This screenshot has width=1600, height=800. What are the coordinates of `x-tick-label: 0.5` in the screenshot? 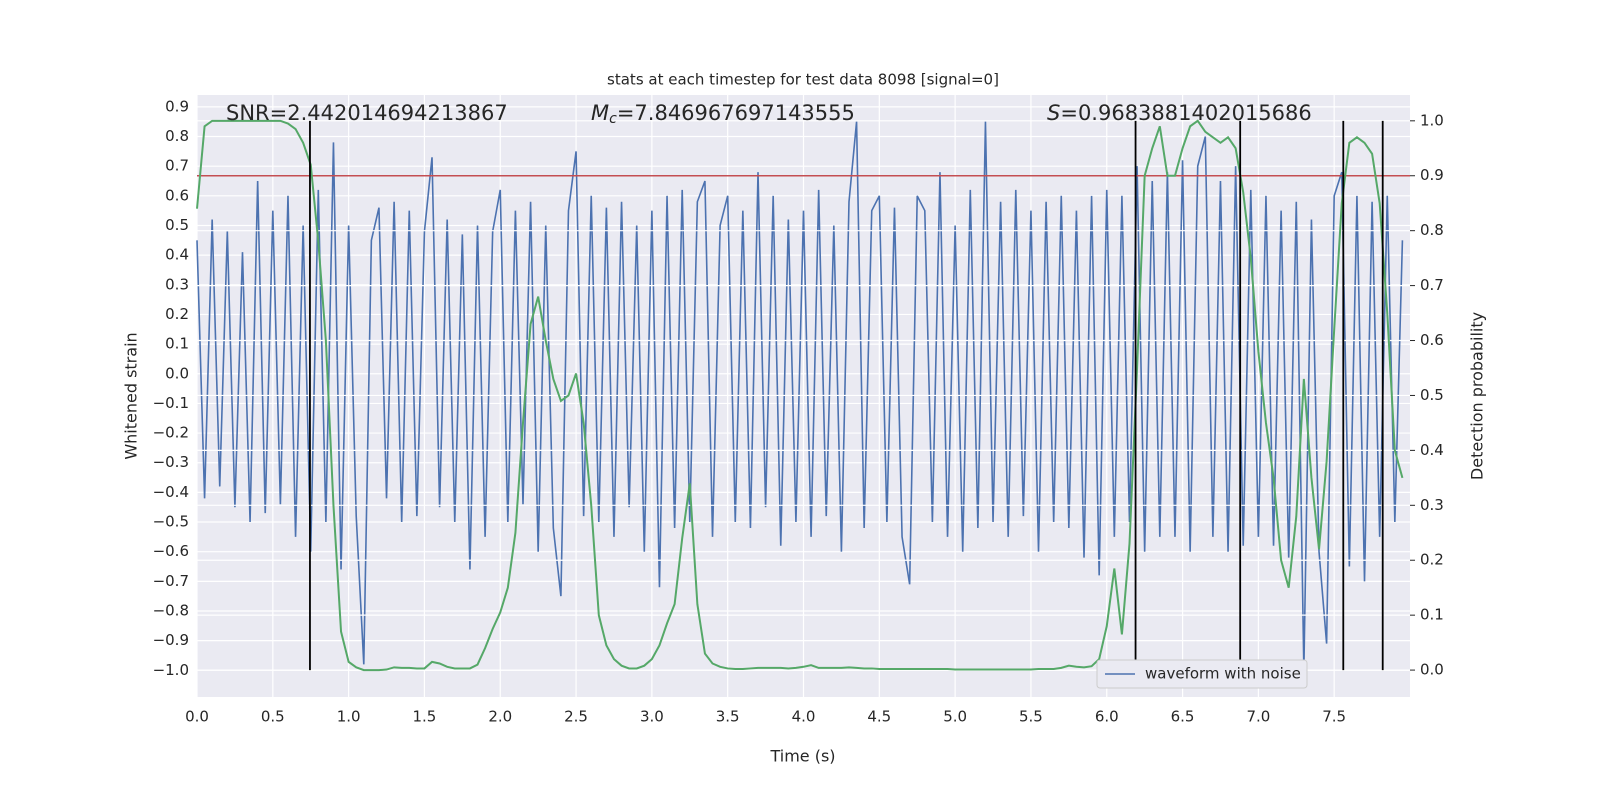 It's located at (273, 717).